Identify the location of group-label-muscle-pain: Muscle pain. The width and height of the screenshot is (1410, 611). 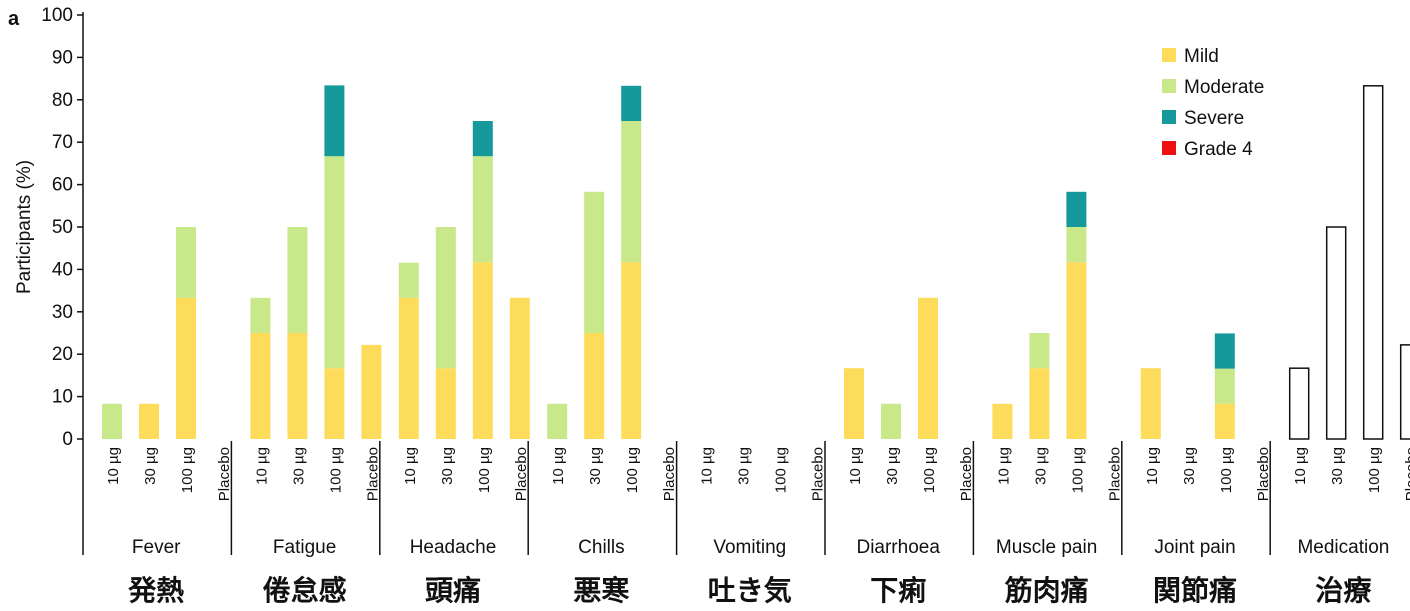
(1046, 547).